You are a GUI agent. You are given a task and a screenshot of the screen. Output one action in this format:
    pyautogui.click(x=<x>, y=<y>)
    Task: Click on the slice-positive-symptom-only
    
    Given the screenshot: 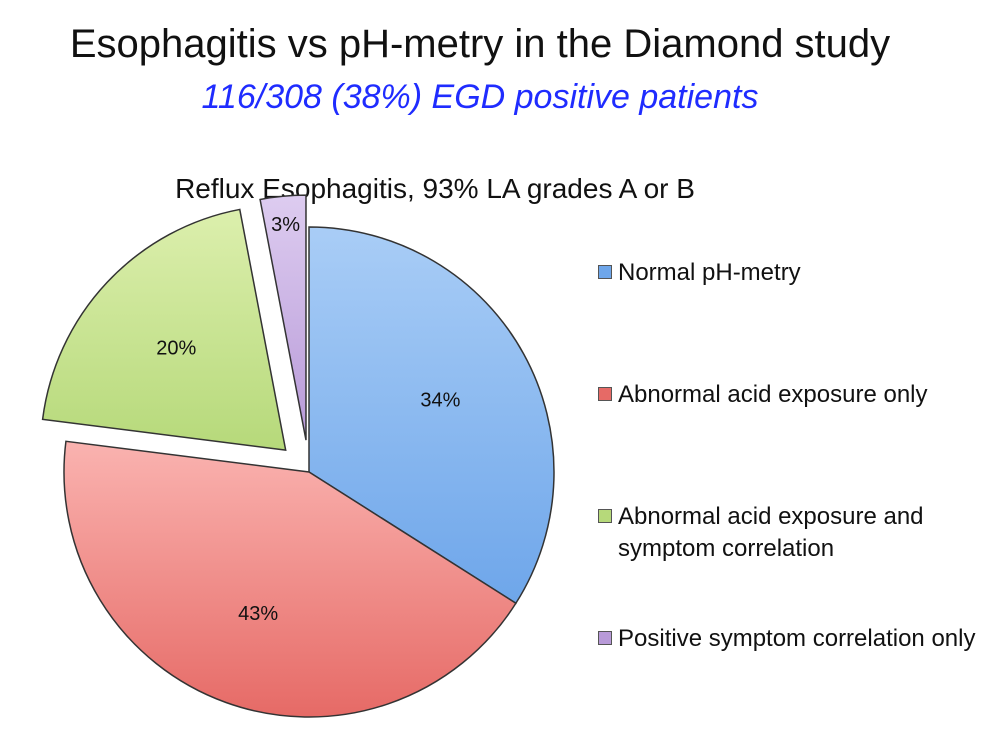 What is the action you would take?
    pyautogui.click(x=283, y=317)
    